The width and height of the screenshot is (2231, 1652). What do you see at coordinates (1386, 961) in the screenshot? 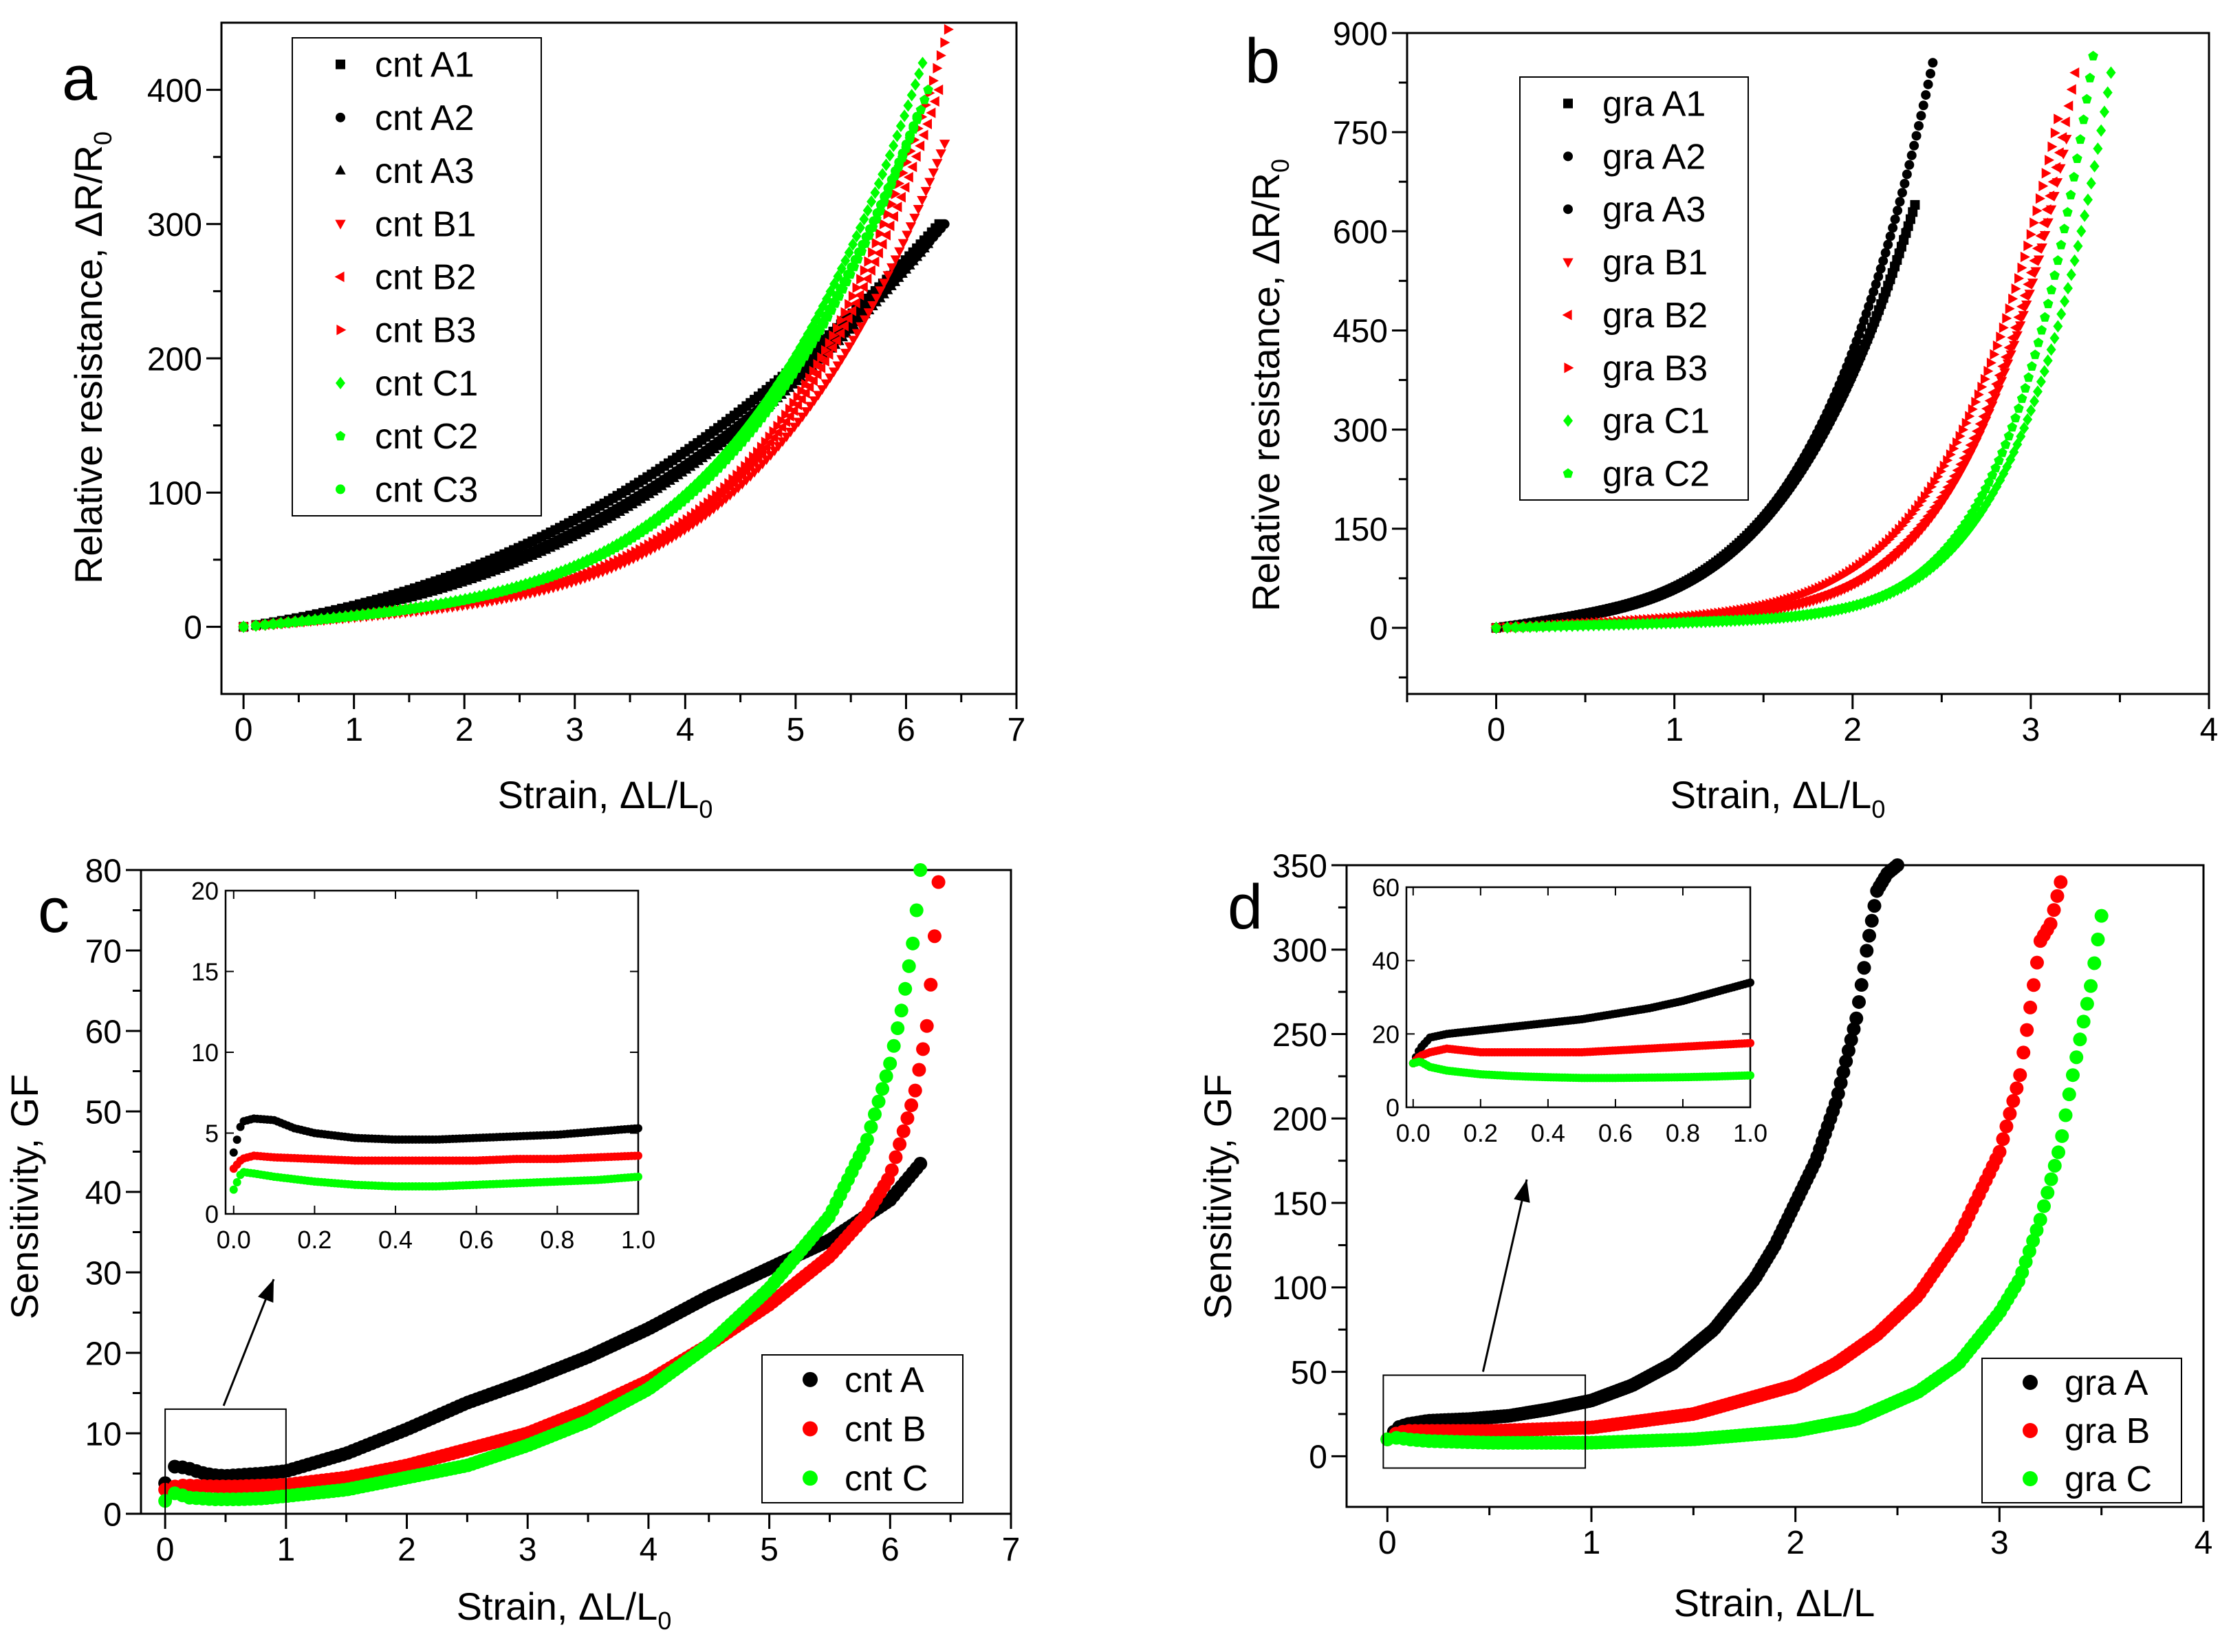
I see `y-tick-label: 40` at bounding box center [1386, 961].